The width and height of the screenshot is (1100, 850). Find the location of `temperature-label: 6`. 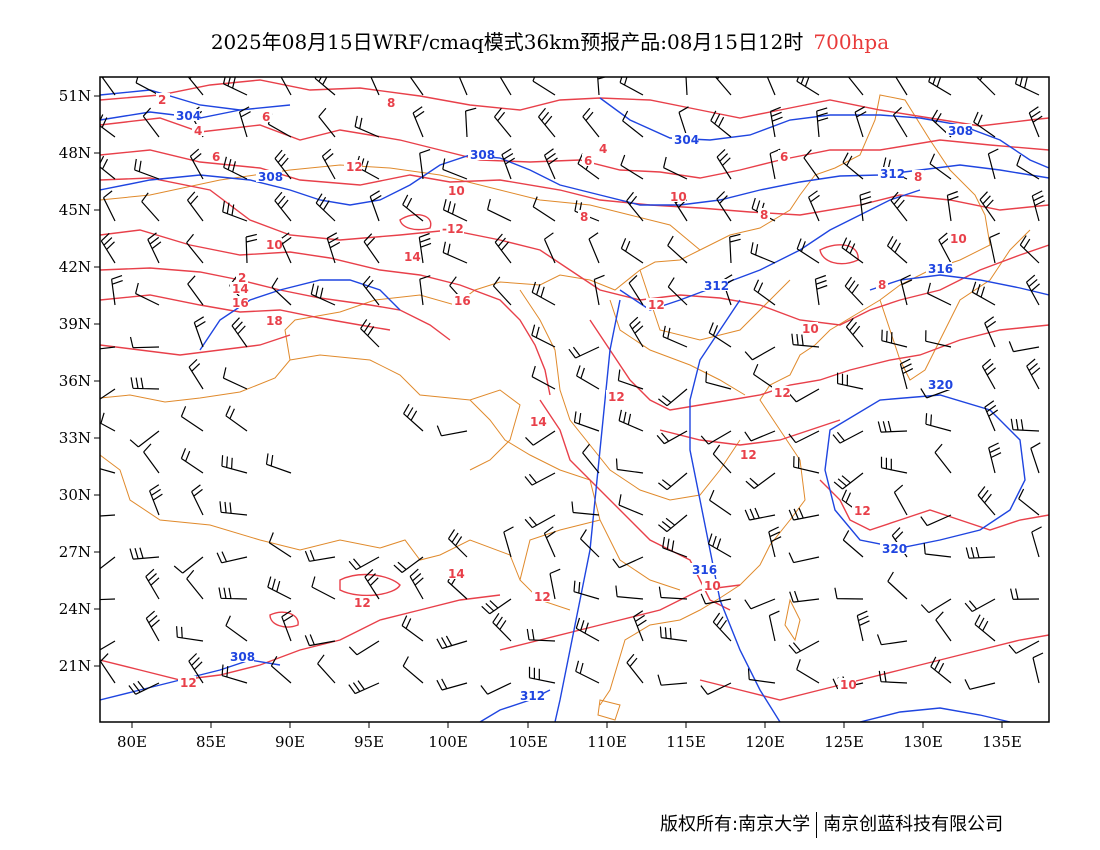

temperature-label: 6 is located at coordinates (588, 161).